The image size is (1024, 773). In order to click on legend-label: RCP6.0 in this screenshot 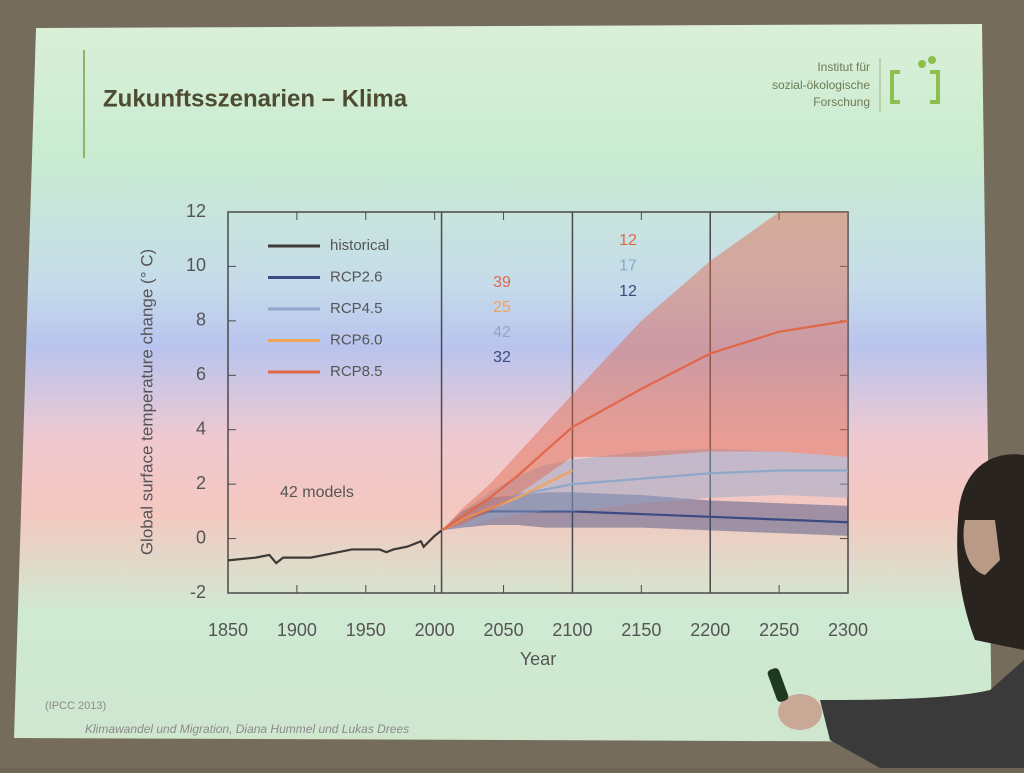, I will do `click(356, 339)`.